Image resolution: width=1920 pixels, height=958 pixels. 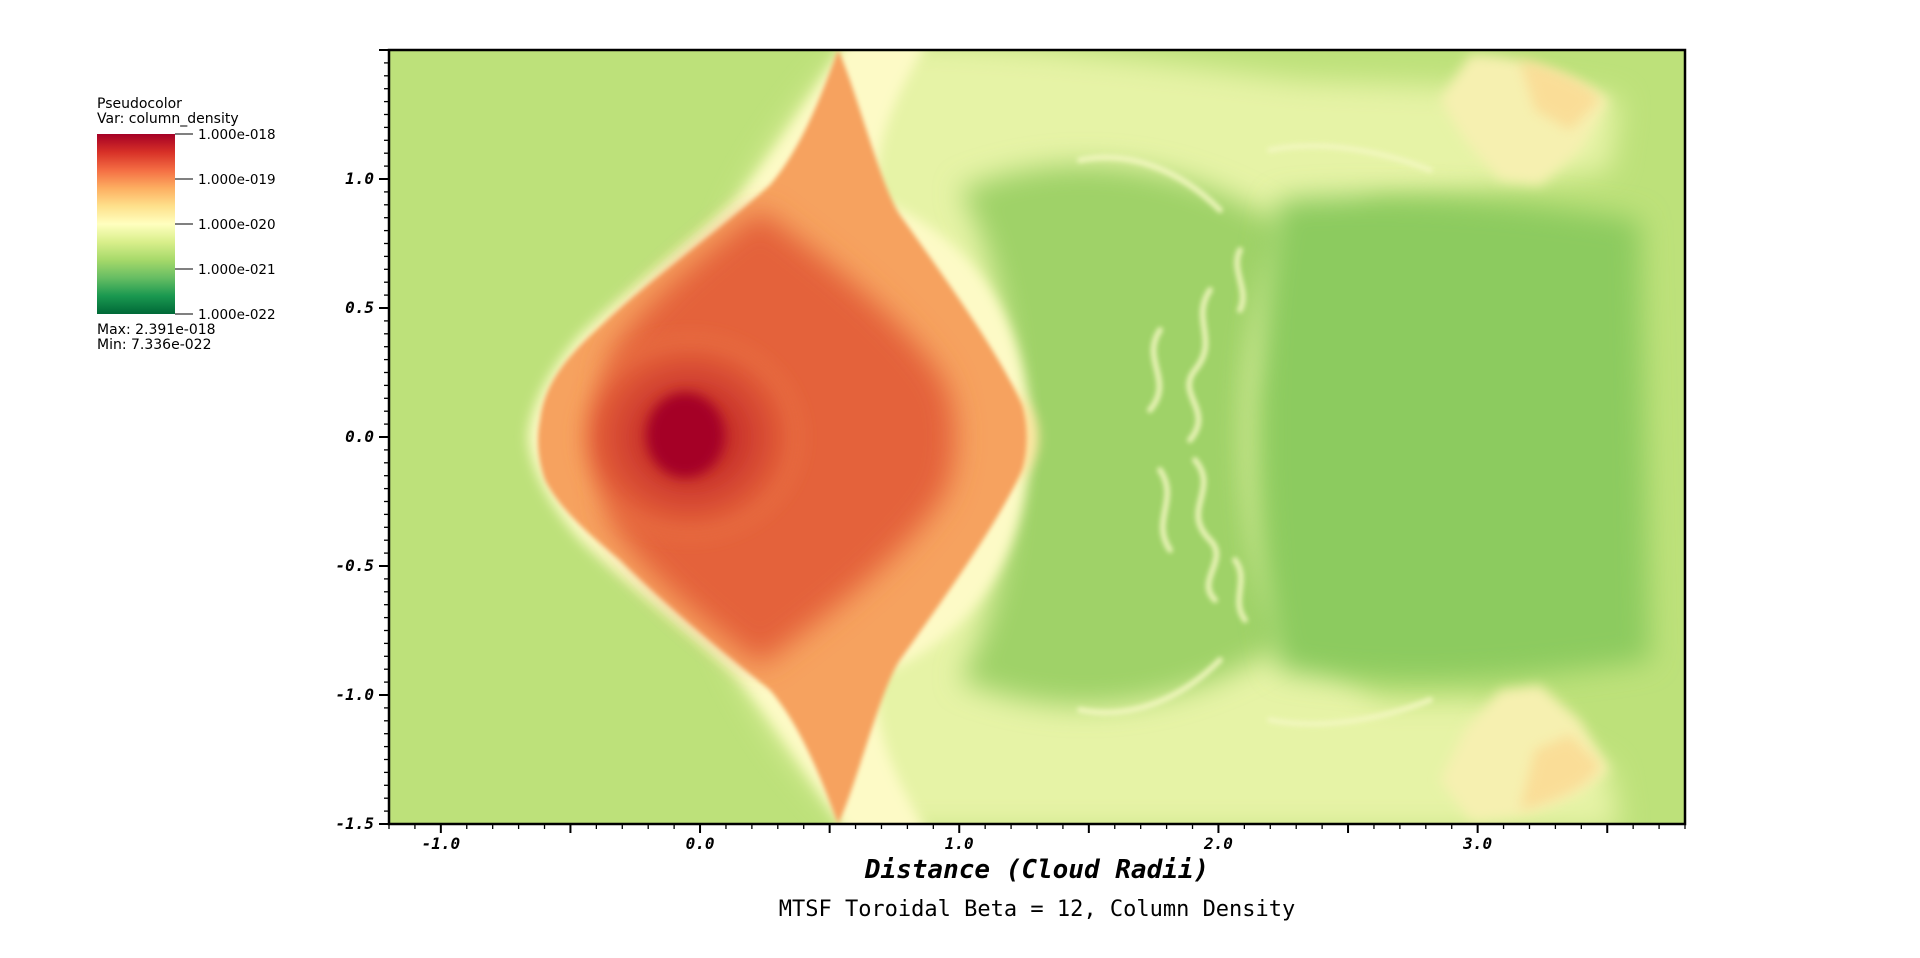 I want to click on y-tick-label: 1.0, so click(x=359, y=178).